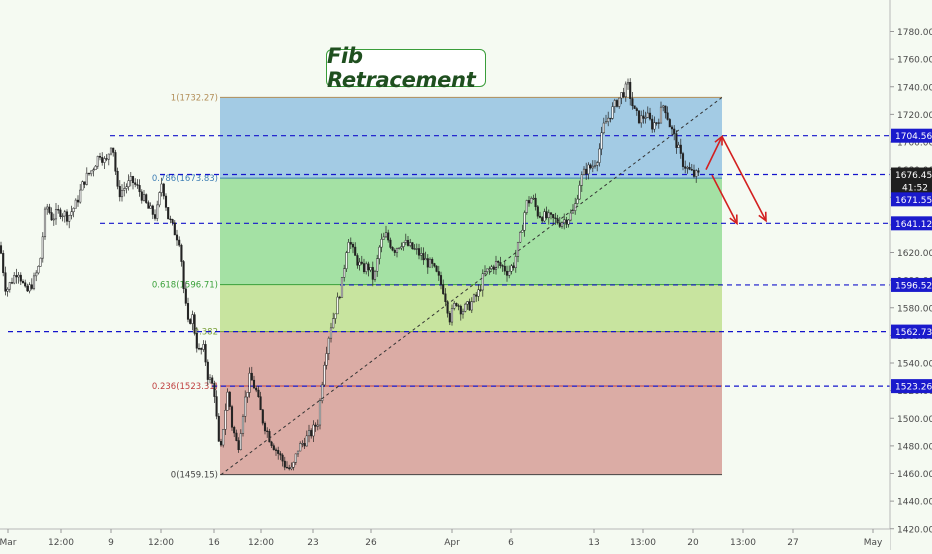 This screenshot has width=932, height=554. I want to click on fib-label-0.236: 0.236(1523.31), so click(185, 387).